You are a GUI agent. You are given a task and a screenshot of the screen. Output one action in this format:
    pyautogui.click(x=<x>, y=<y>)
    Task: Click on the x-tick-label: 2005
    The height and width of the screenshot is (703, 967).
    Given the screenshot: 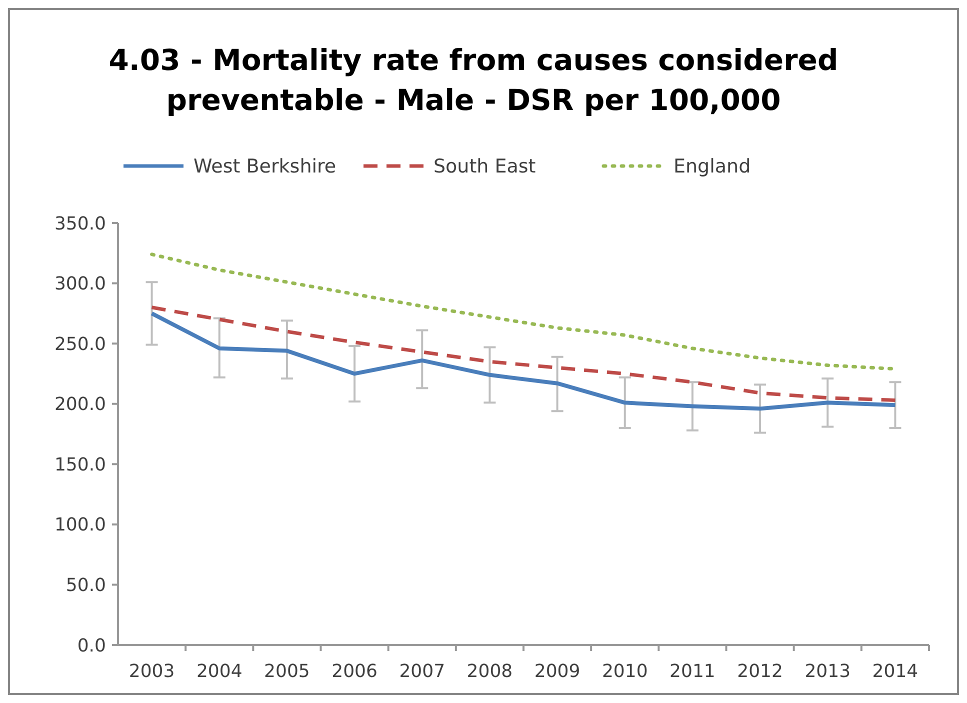 What is the action you would take?
    pyautogui.click(x=287, y=671)
    